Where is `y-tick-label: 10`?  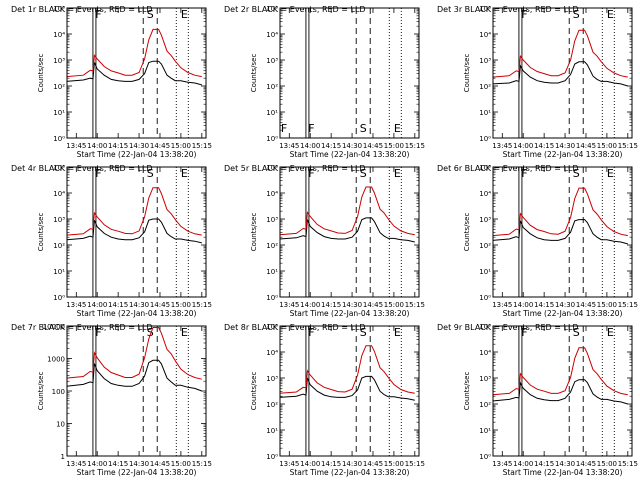
y-tick-label: 10 is located at coordinates (60, 425).